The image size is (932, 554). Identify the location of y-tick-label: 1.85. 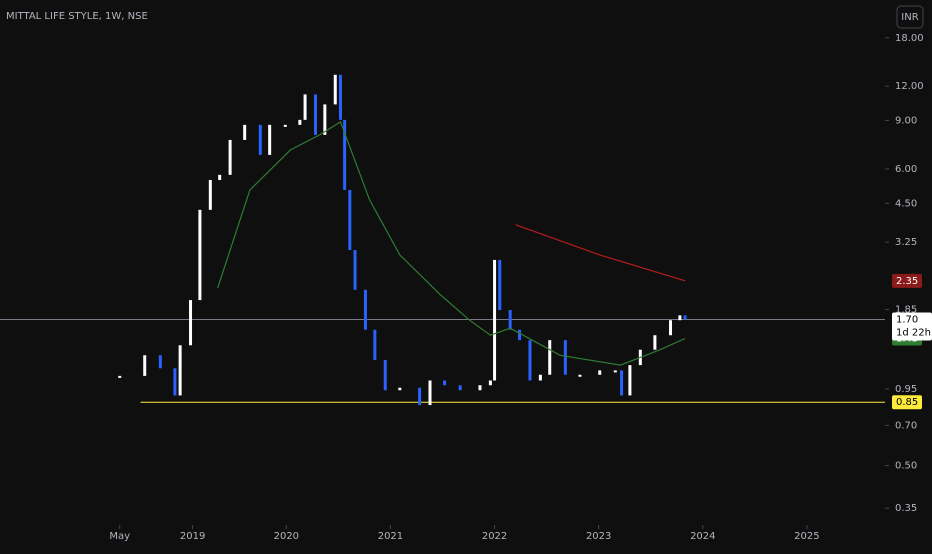
(906, 309).